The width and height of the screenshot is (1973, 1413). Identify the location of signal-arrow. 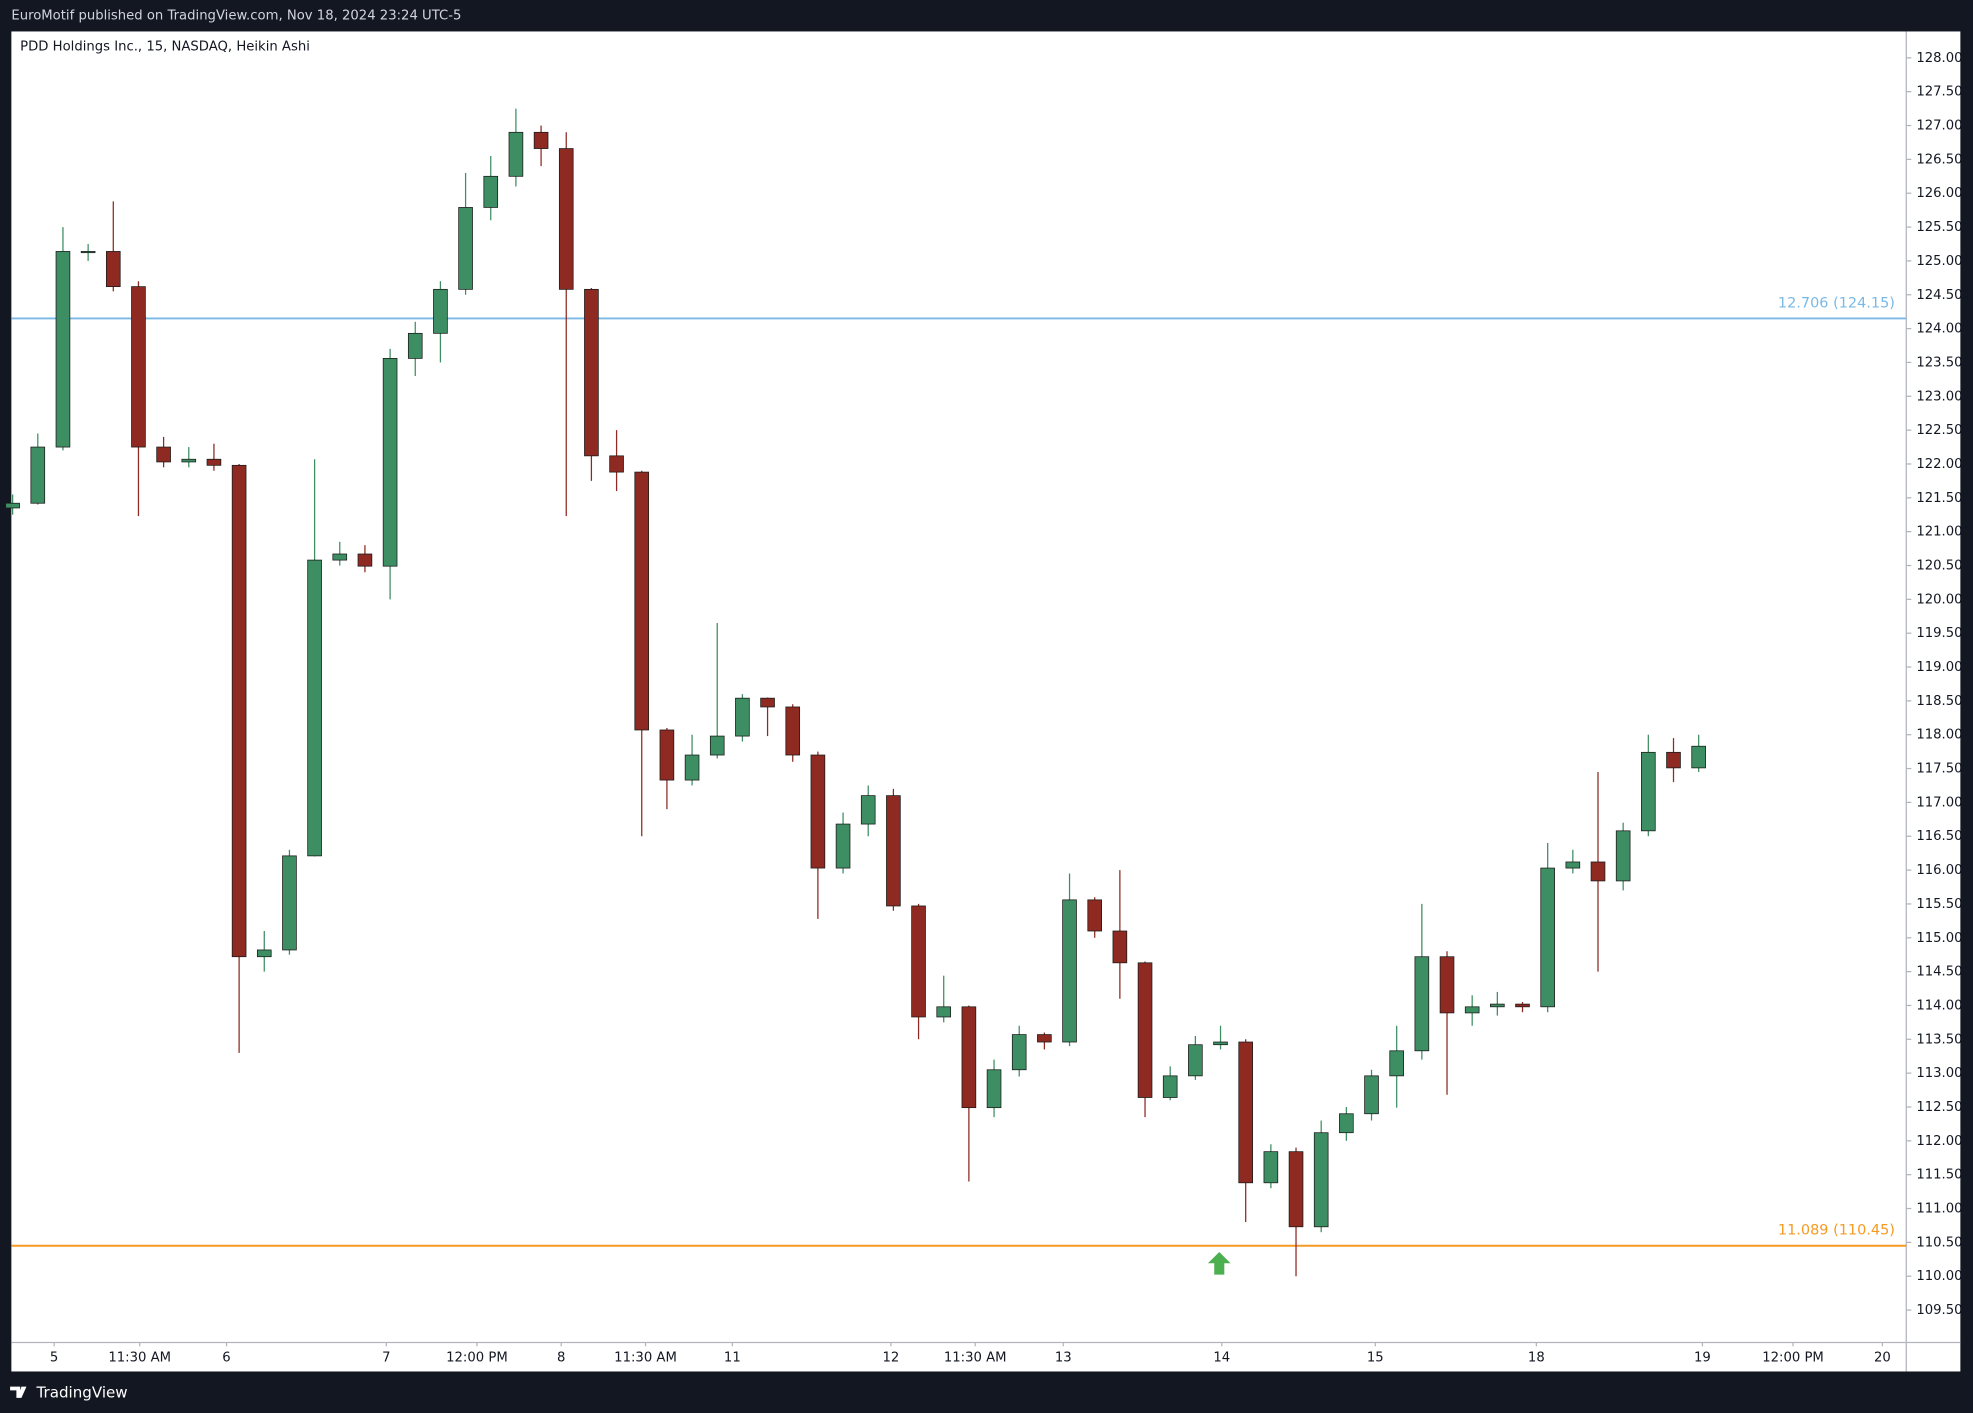
(1219, 1263).